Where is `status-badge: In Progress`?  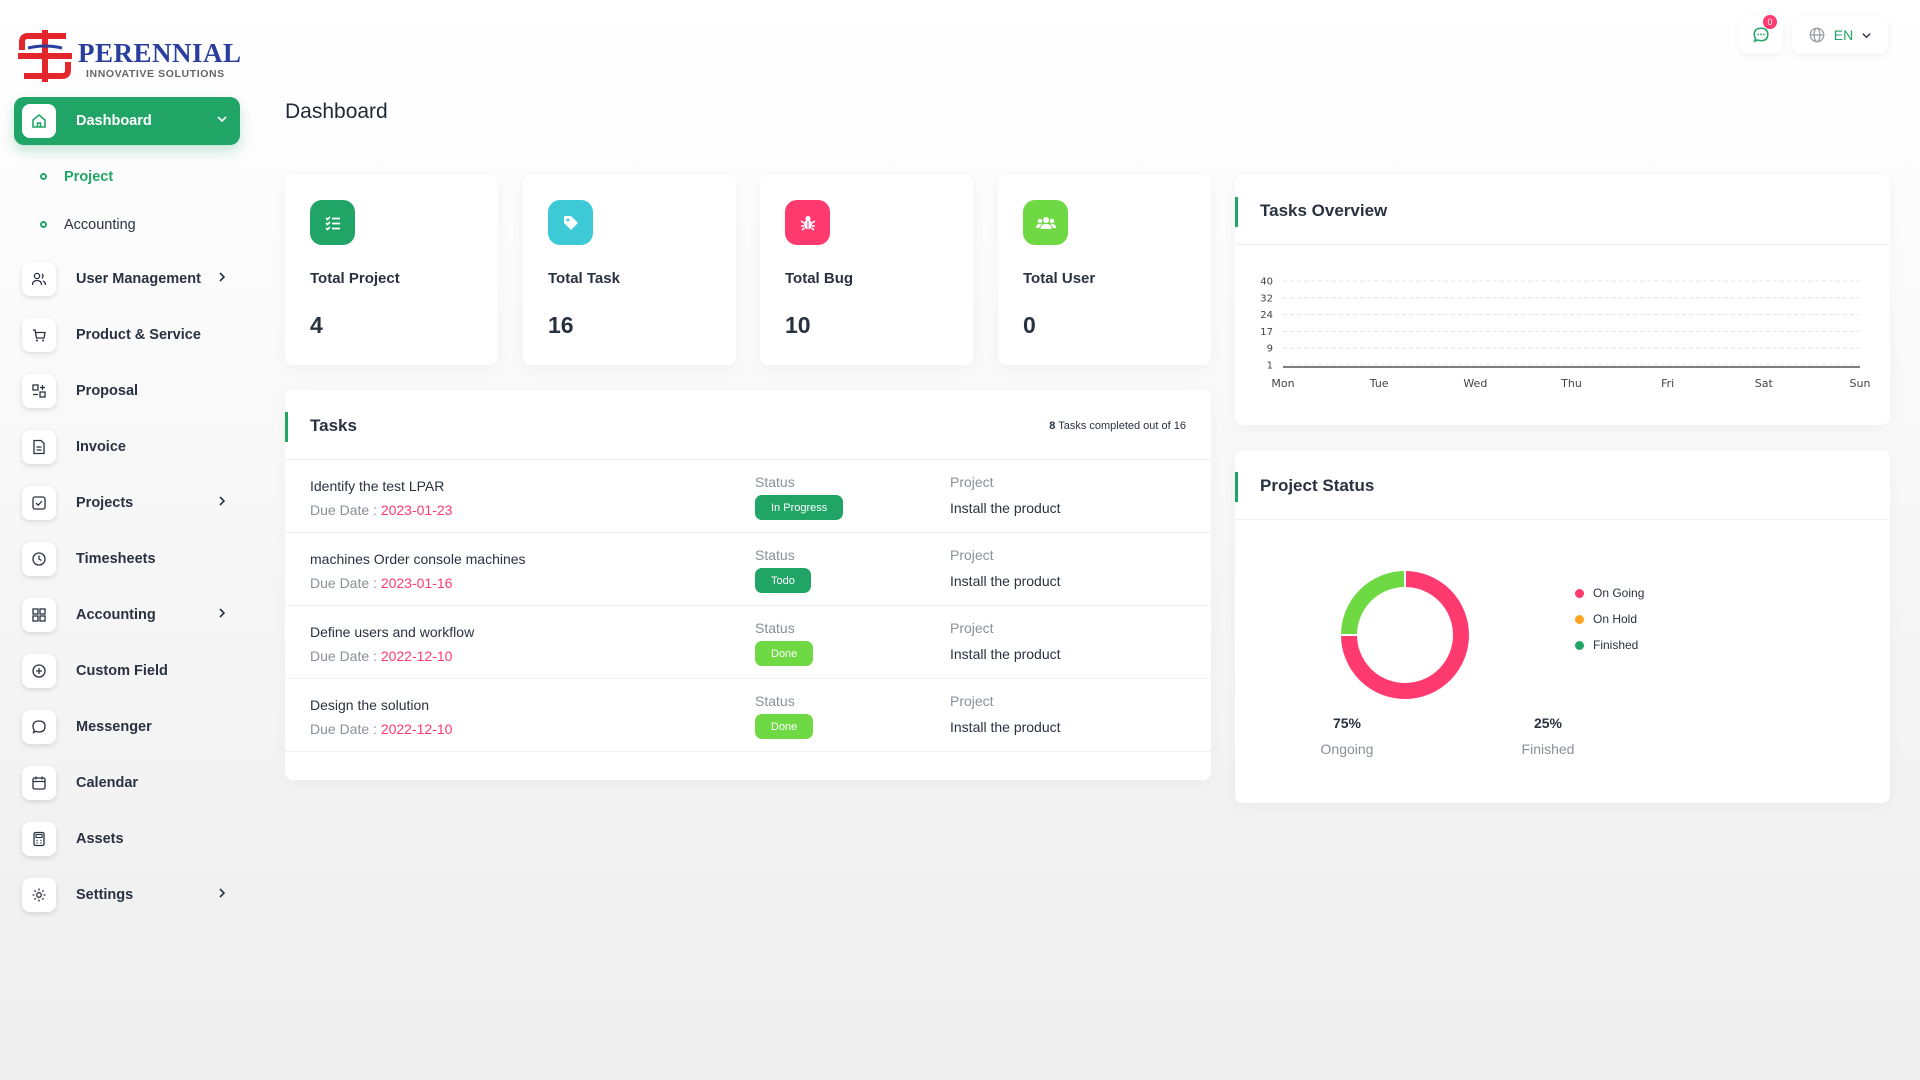
status-badge: In Progress is located at coordinates (799, 507).